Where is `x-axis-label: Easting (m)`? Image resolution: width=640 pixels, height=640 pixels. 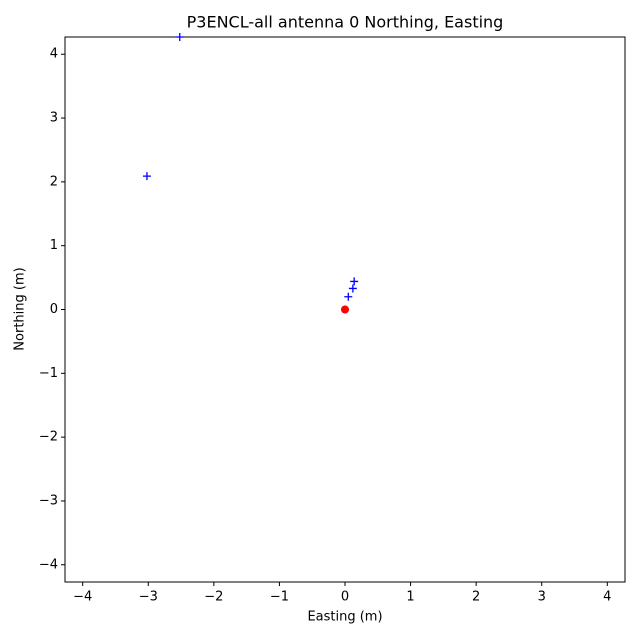
x-axis-label: Easting (m) is located at coordinates (344, 617).